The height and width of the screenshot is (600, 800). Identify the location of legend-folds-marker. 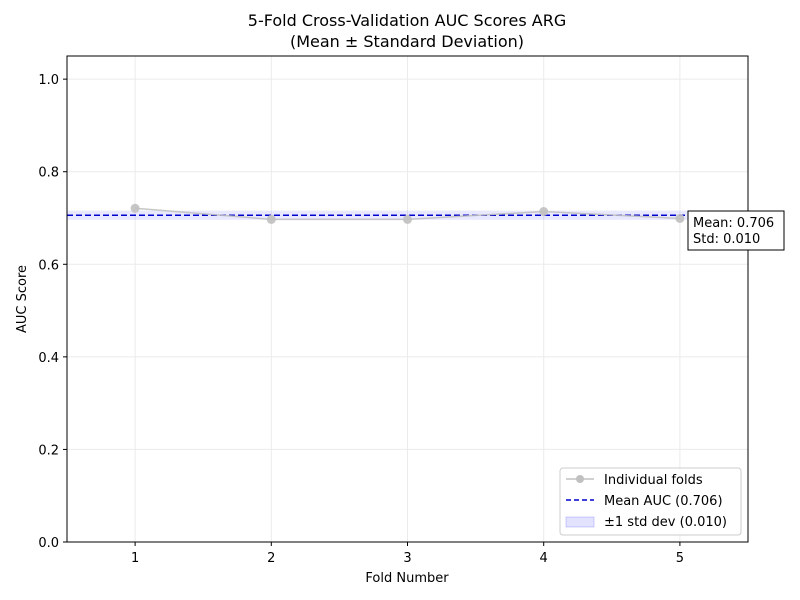
(580, 479).